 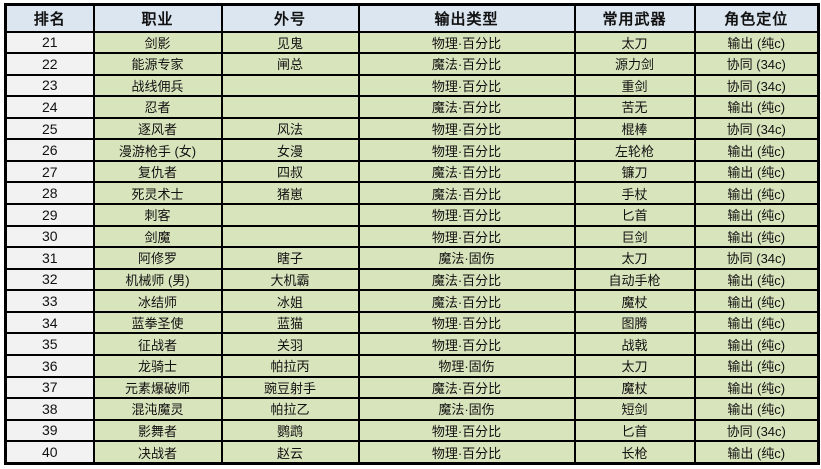 What do you see at coordinates (49, 279) in the screenshot?
I see `cell-rank: 32` at bounding box center [49, 279].